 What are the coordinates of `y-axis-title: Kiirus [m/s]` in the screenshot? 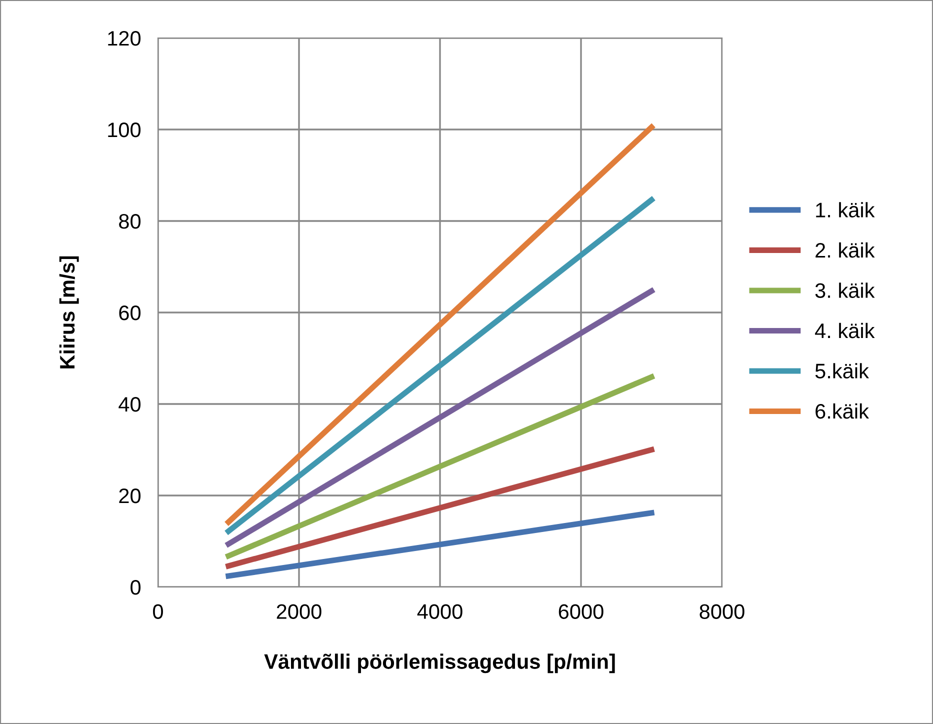 It's located at (69, 312).